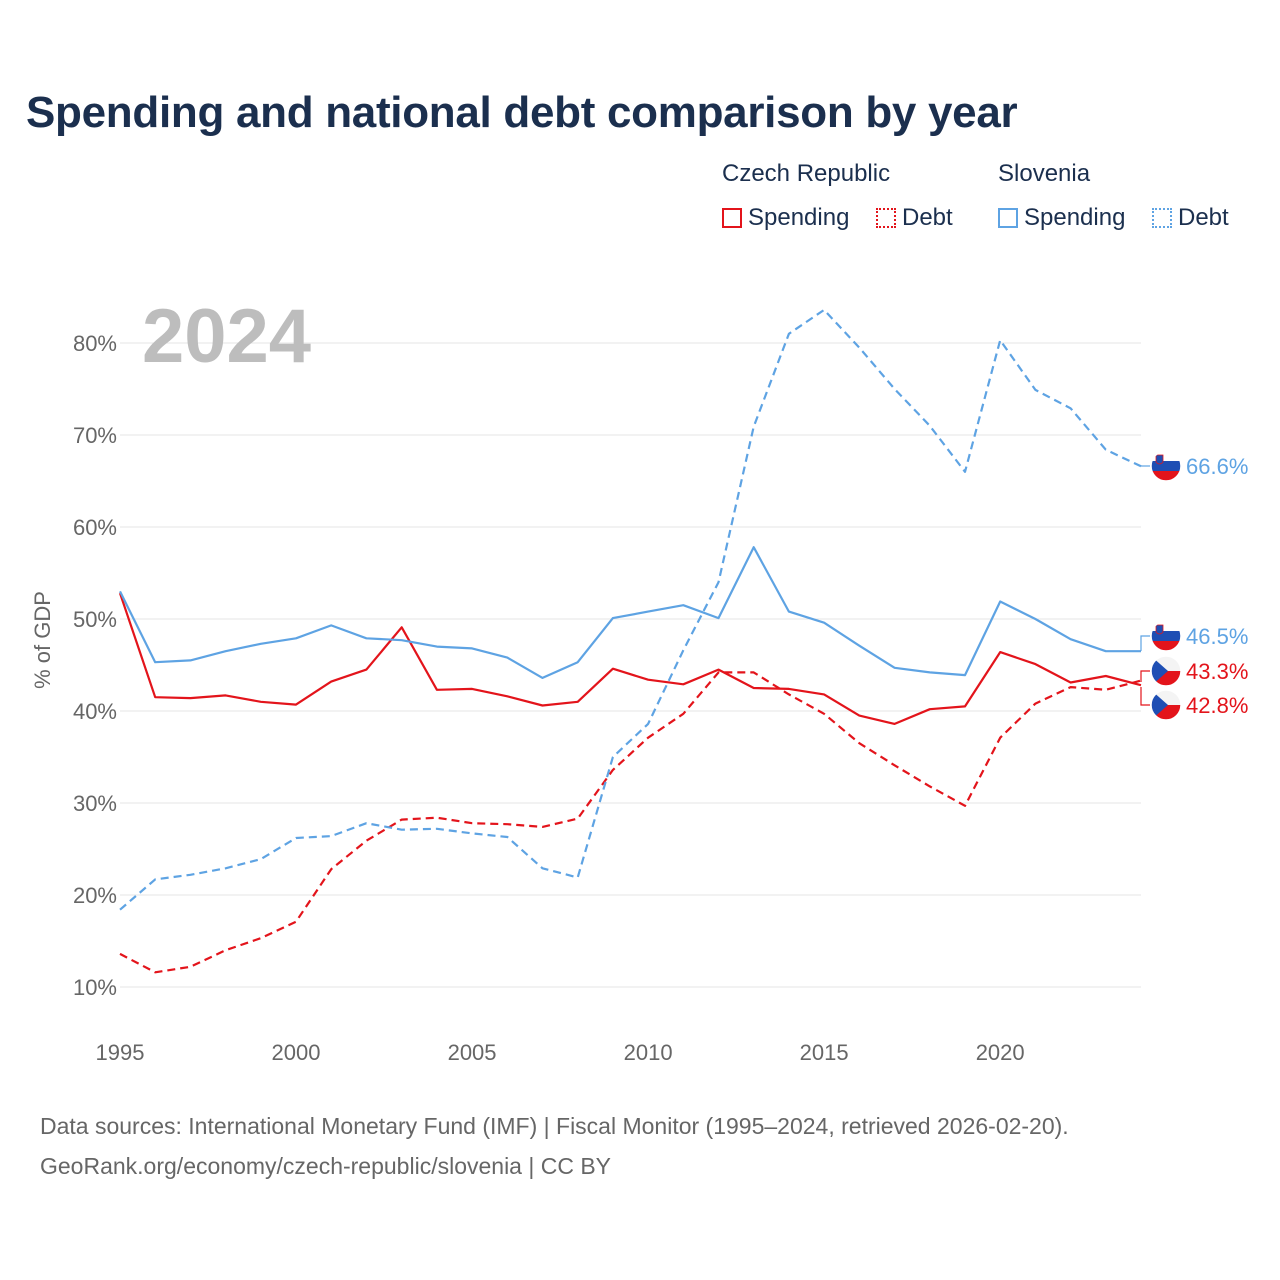  Describe the element at coordinates (120, 1052) in the screenshot. I see `x-tick-label: 1995` at that location.